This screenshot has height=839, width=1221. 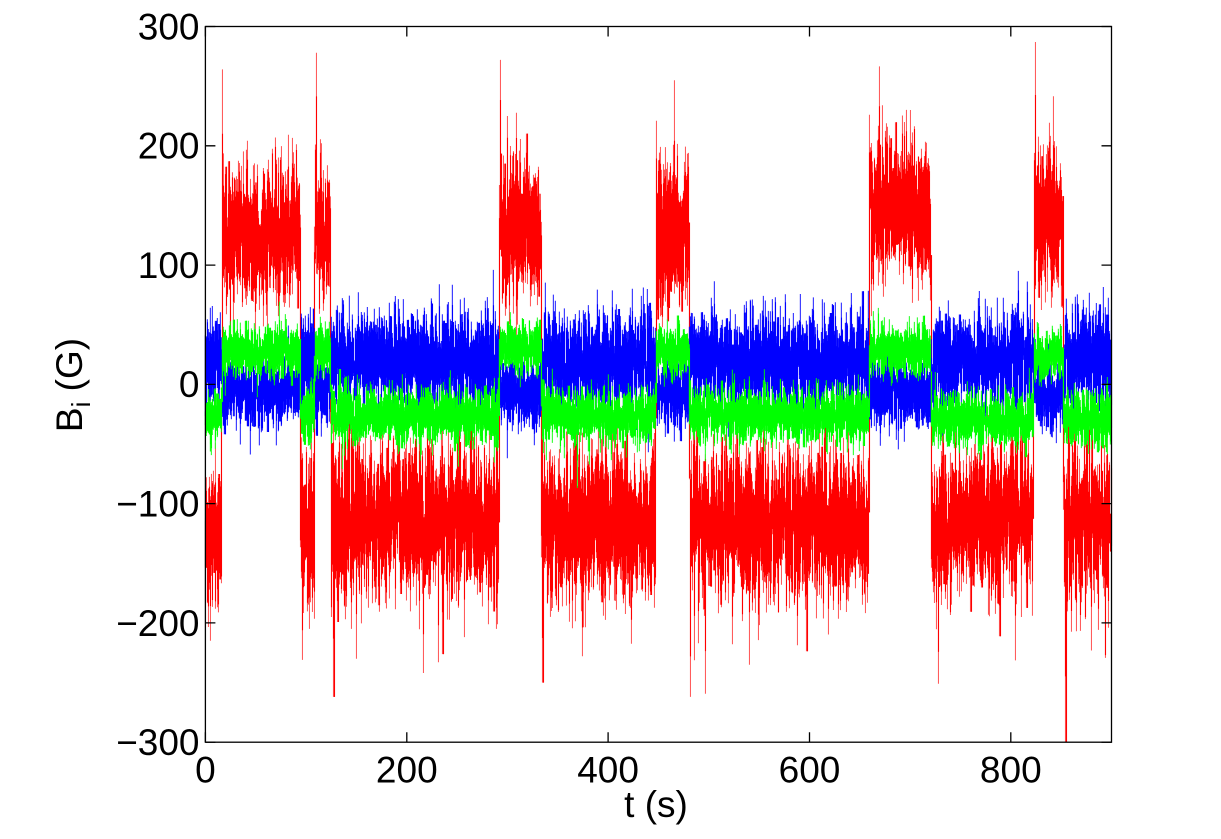 What do you see at coordinates (169, 26) in the screenshot?
I see `svg-text: 300` at bounding box center [169, 26].